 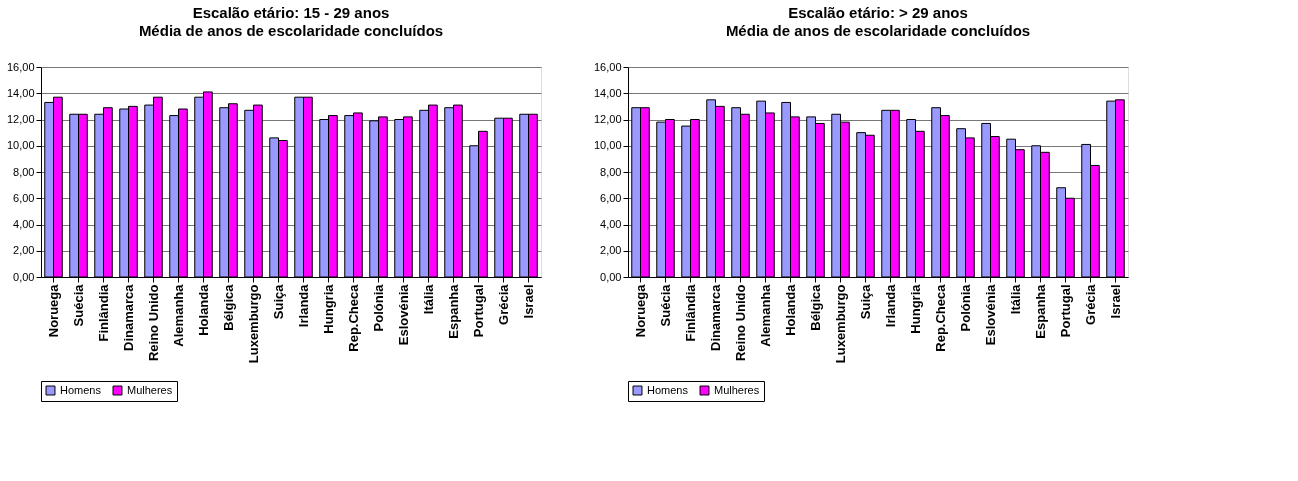 What do you see at coordinates (878, 12) in the screenshot?
I see `chart-title: Escalão etário: > 29 anos` at bounding box center [878, 12].